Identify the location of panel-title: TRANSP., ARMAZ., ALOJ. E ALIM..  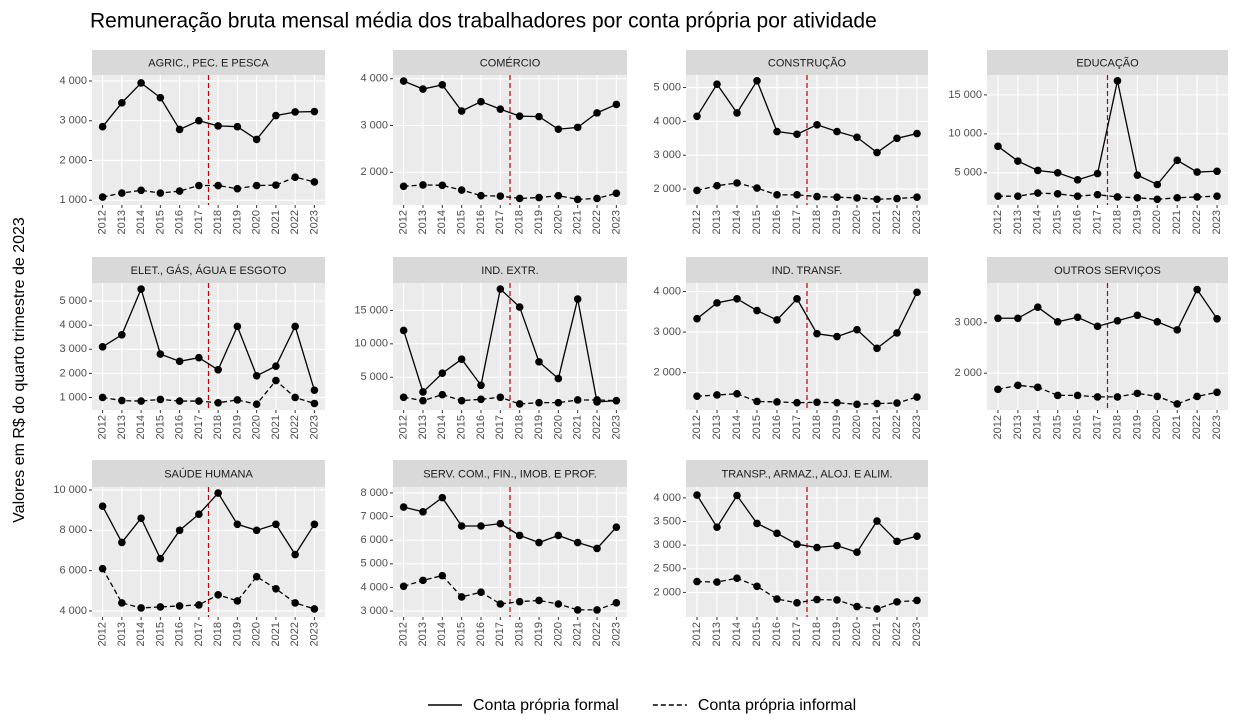
(807, 474).